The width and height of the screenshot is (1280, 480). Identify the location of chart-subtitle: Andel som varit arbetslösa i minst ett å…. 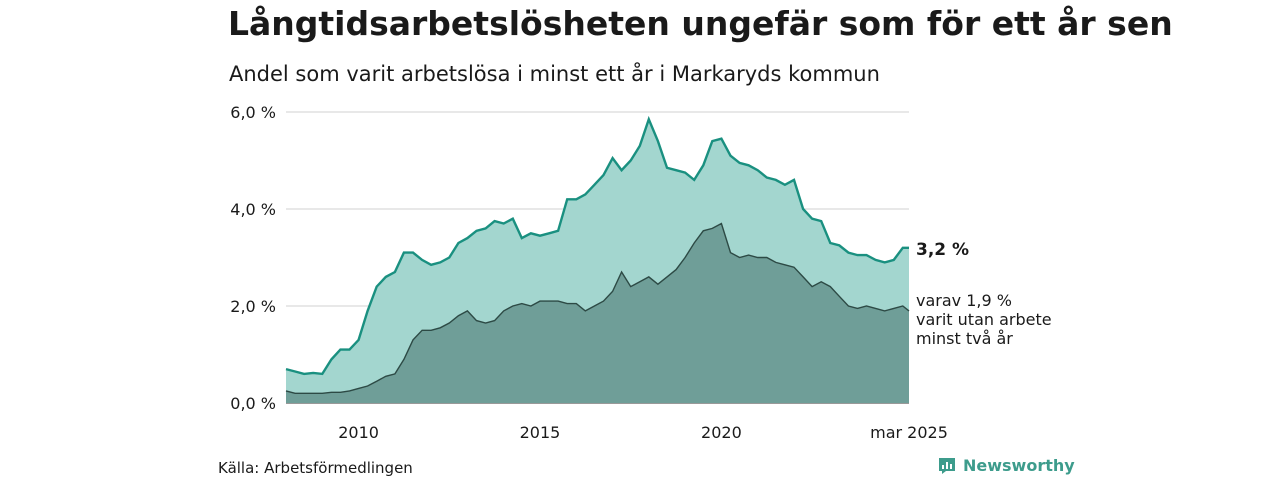
(554, 74).